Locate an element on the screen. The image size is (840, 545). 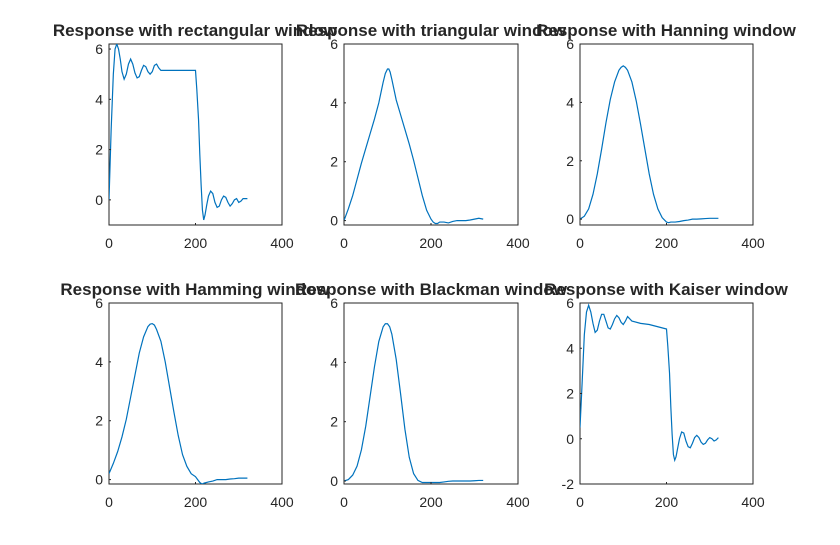
subplot-title: Response with Hamming window is located at coordinates (195, 289).